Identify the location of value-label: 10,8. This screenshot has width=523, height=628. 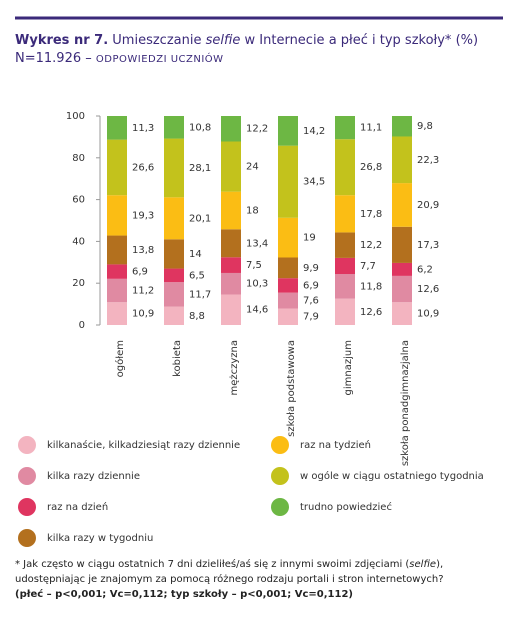
(200, 127).